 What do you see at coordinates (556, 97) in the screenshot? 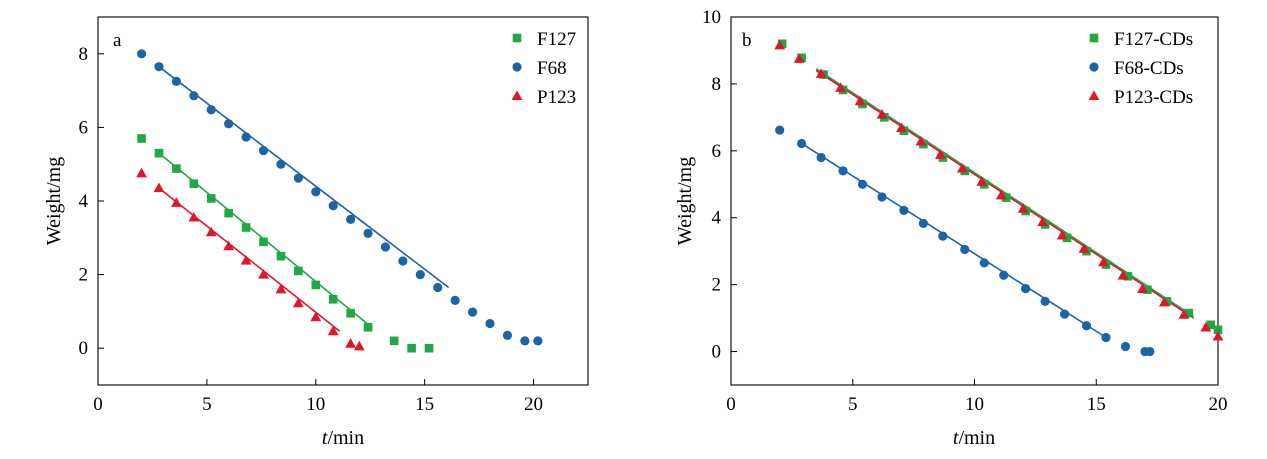
I see `legend-label: P123` at bounding box center [556, 97].